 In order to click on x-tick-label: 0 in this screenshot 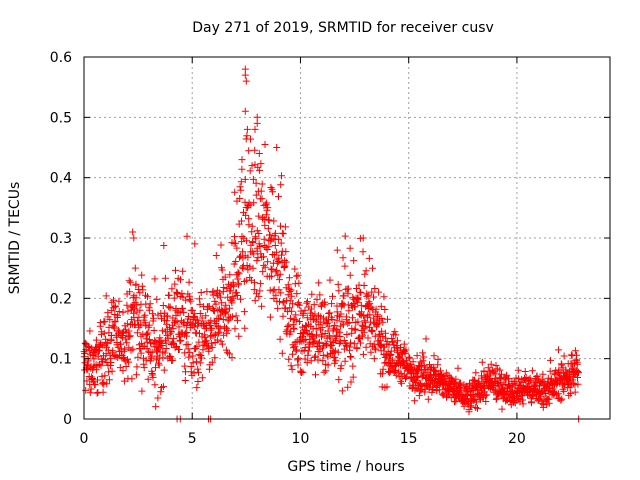, I will do `click(84, 439)`.